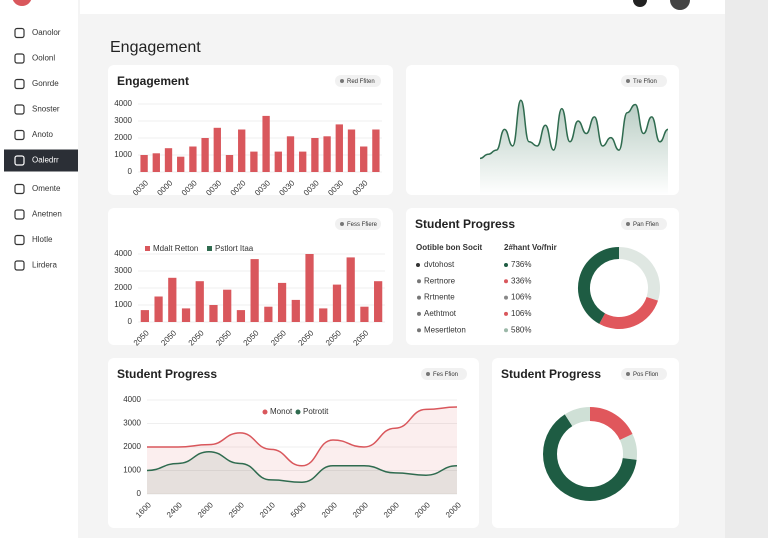 The image size is (768, 538). Describe the element at coordinates (574, 147) in the screenshot. I see `area-fill` at that location.